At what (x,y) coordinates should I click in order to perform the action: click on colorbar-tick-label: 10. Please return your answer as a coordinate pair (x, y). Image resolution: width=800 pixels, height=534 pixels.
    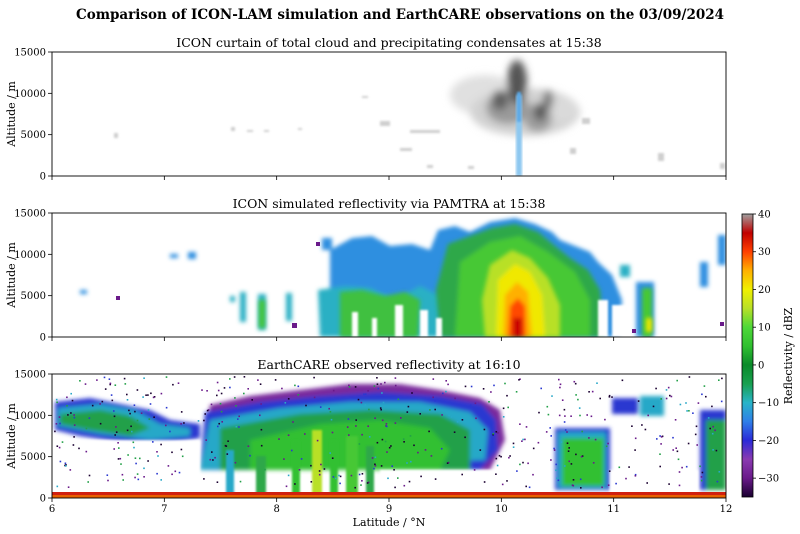
    Looking at the image, I should click on (764, 328).